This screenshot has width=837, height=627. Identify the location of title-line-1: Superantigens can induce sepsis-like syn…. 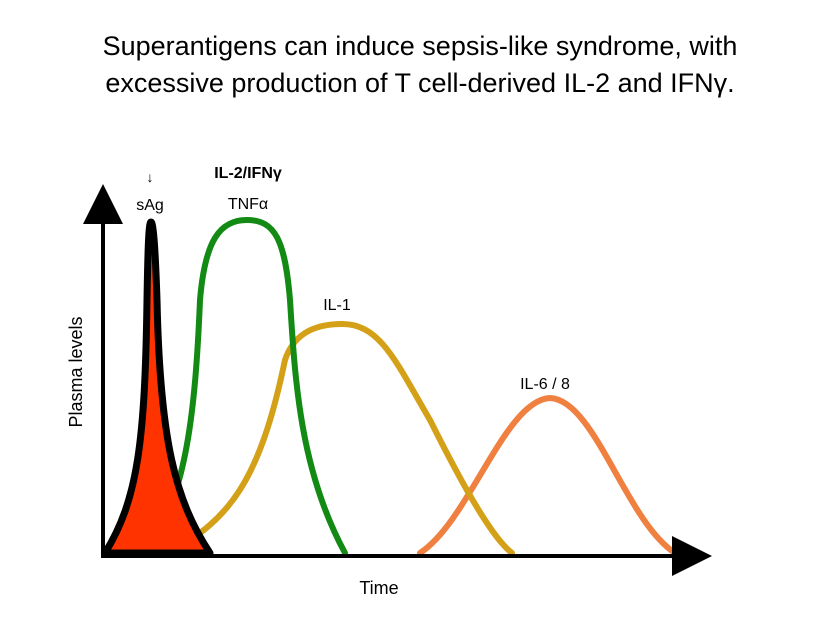
(420, 46).